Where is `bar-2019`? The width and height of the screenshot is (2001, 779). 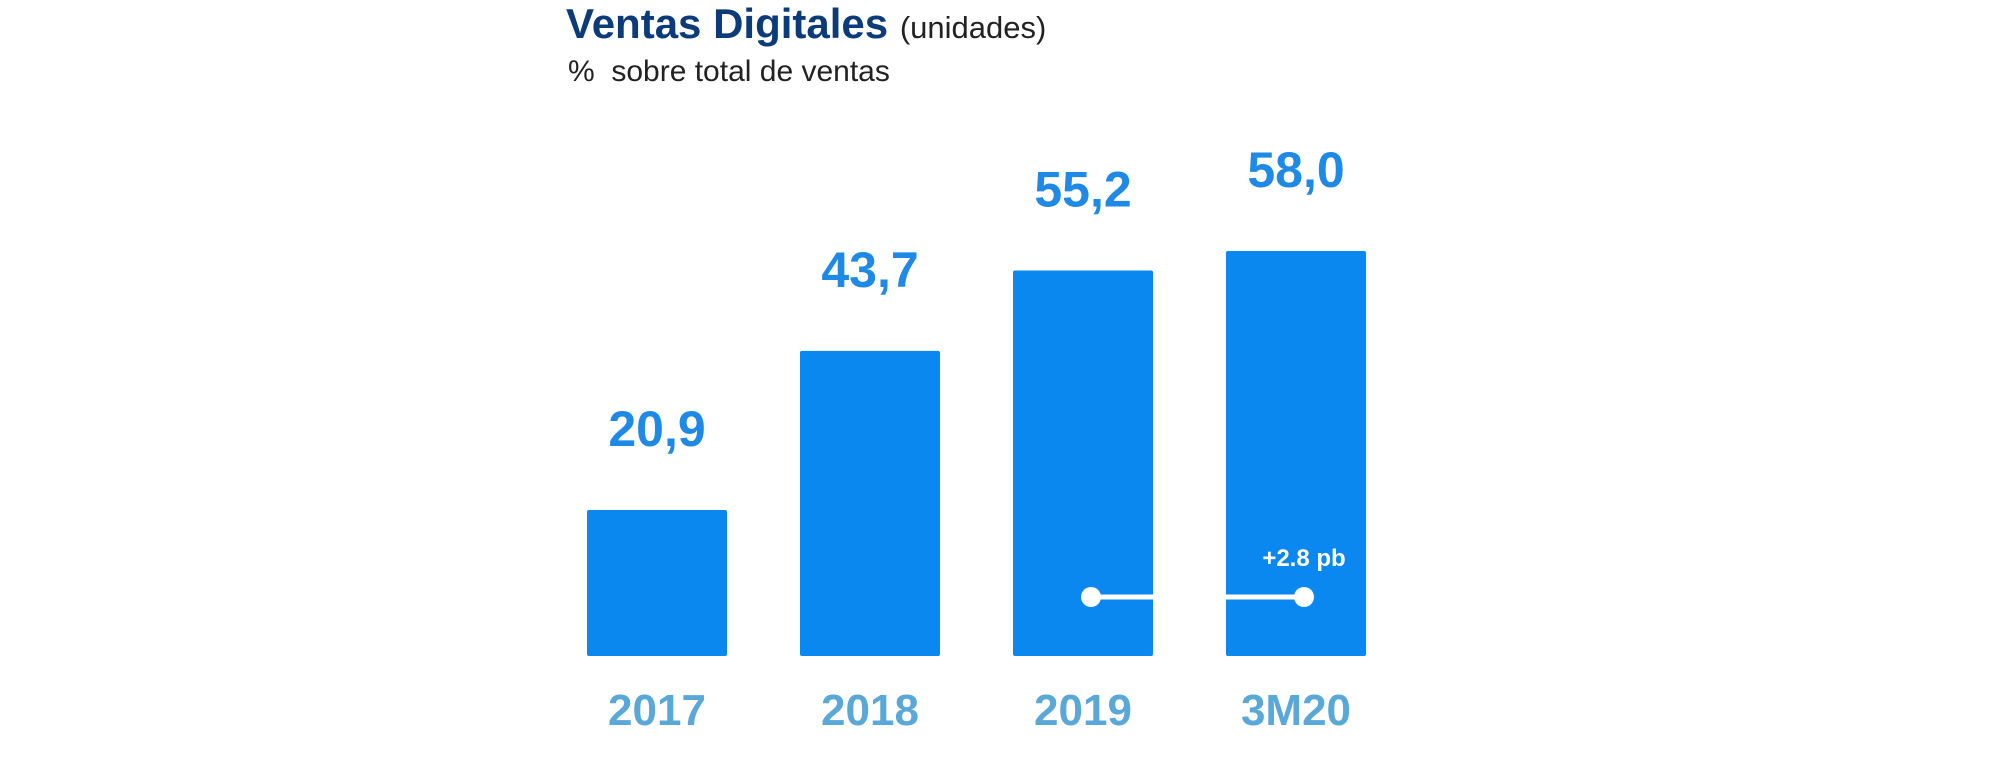
bar-2019 is located at coordinates (1083, 463).